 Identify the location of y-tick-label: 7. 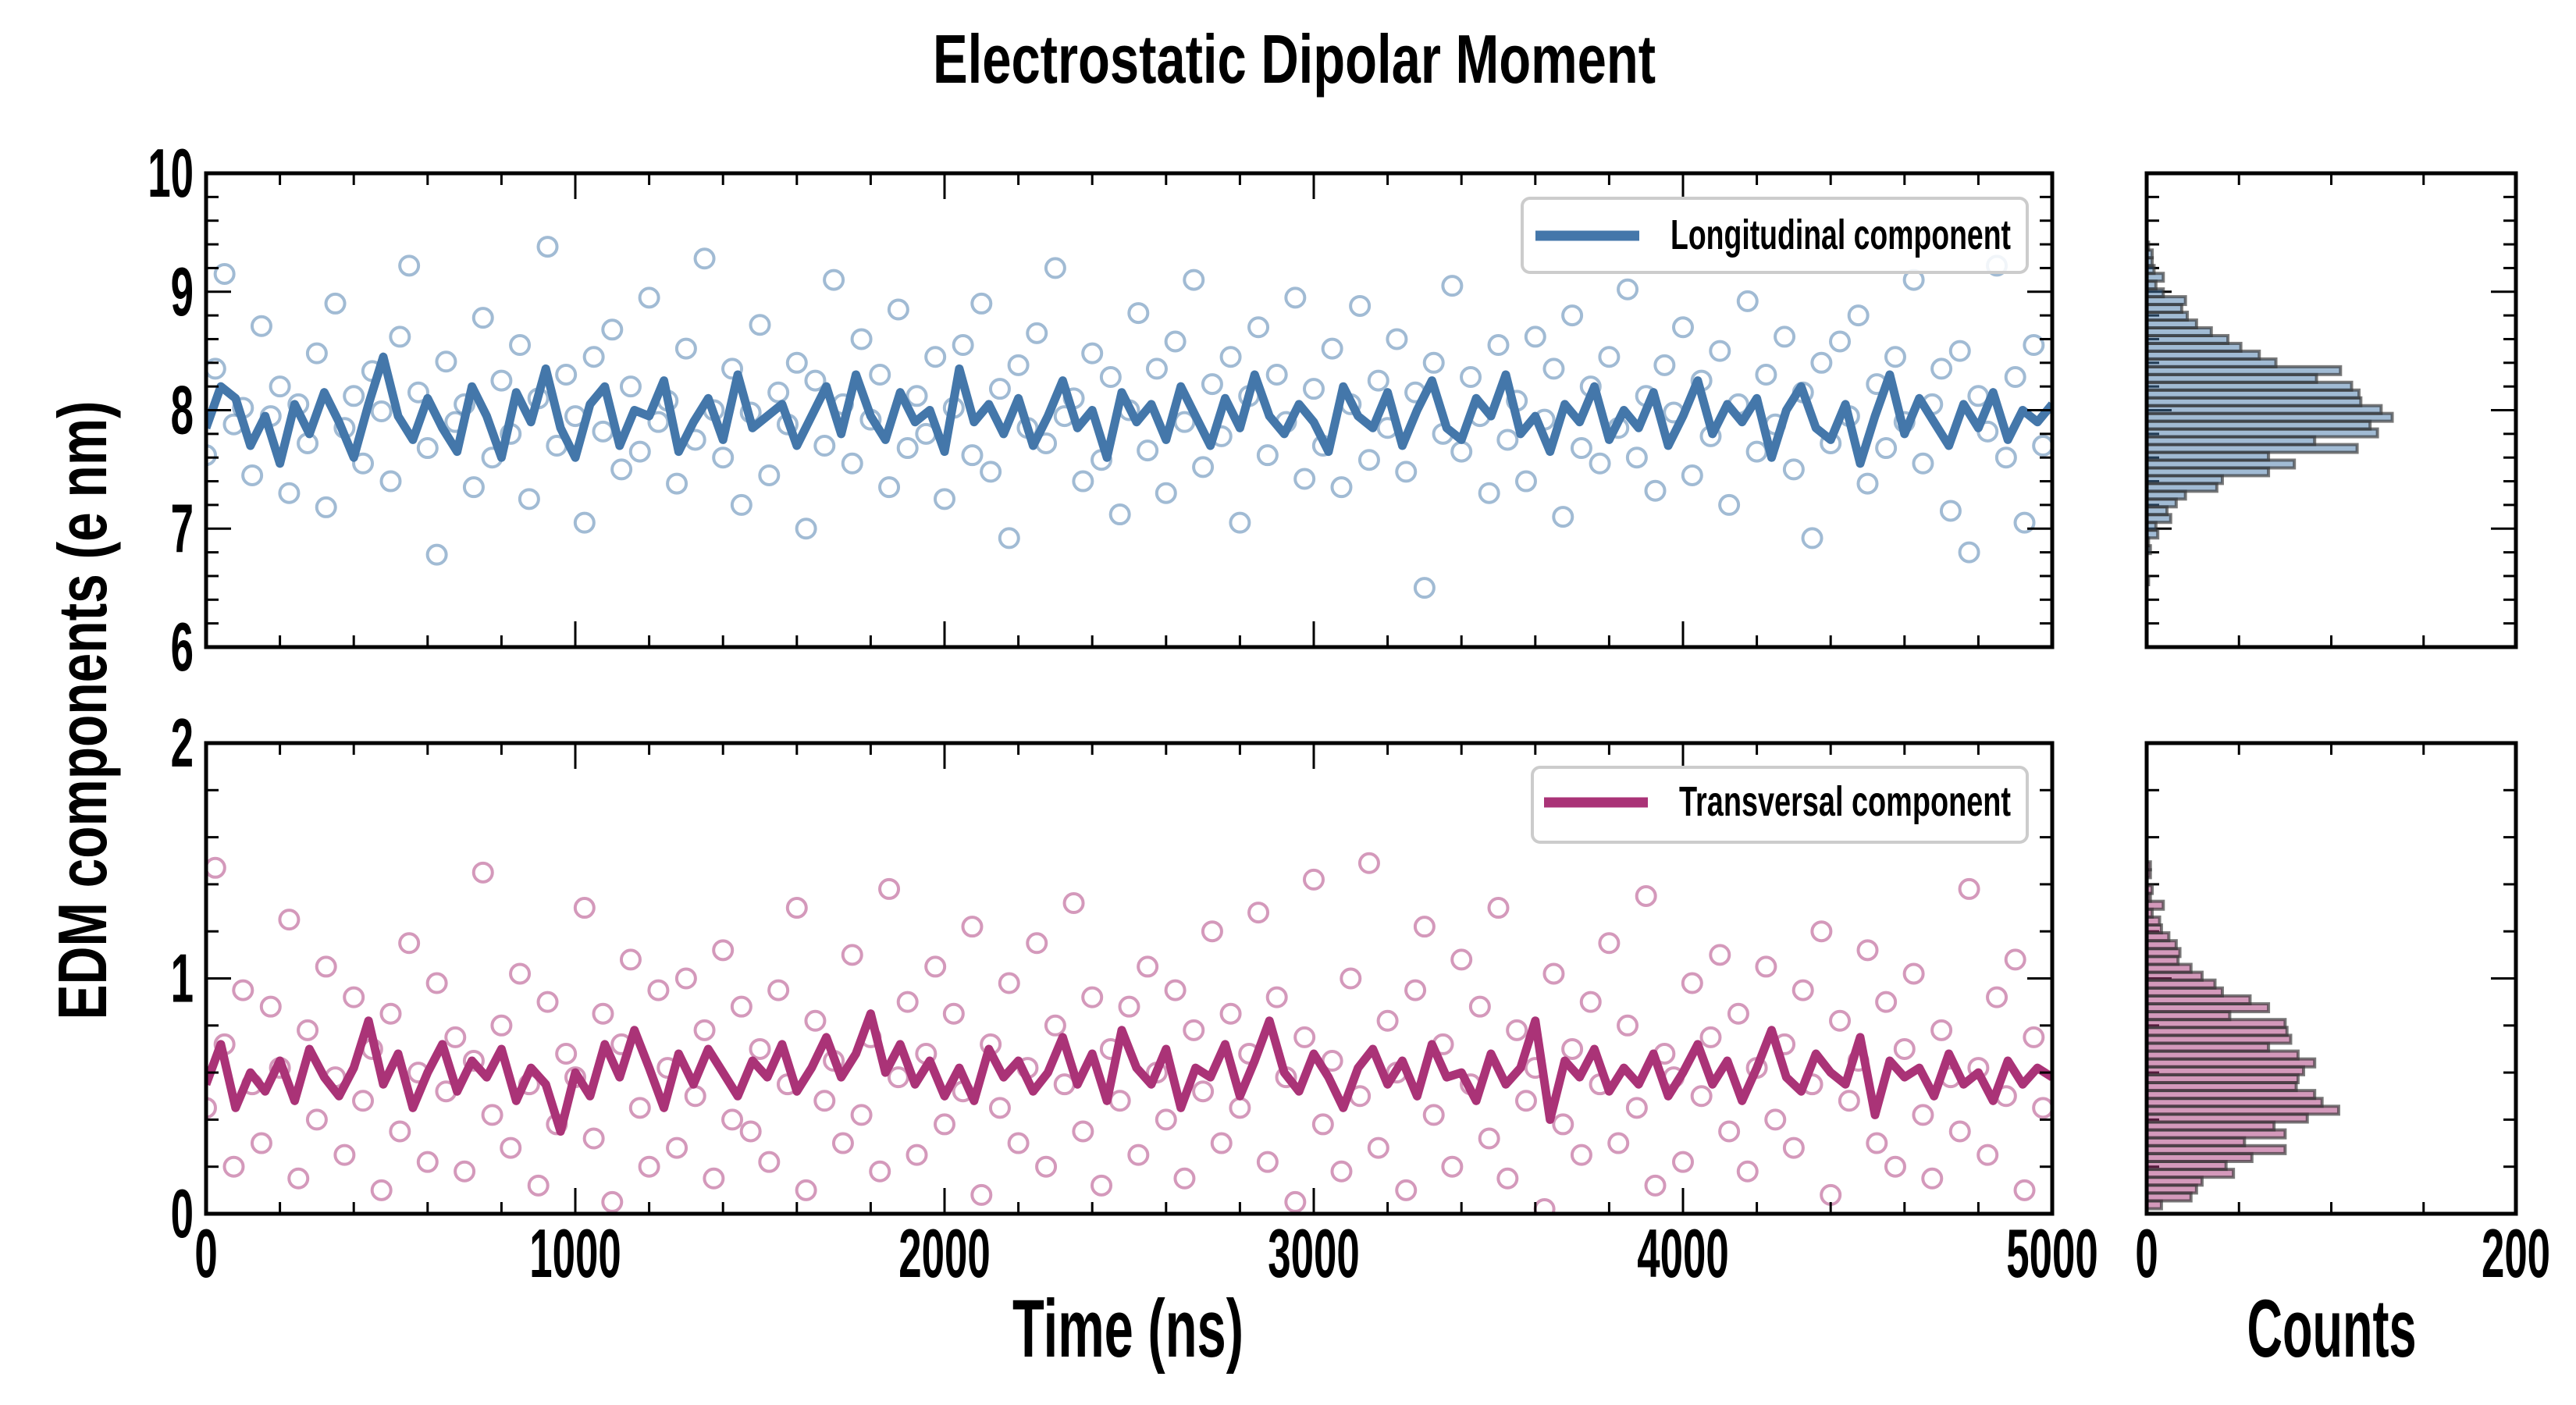
(182, 528).